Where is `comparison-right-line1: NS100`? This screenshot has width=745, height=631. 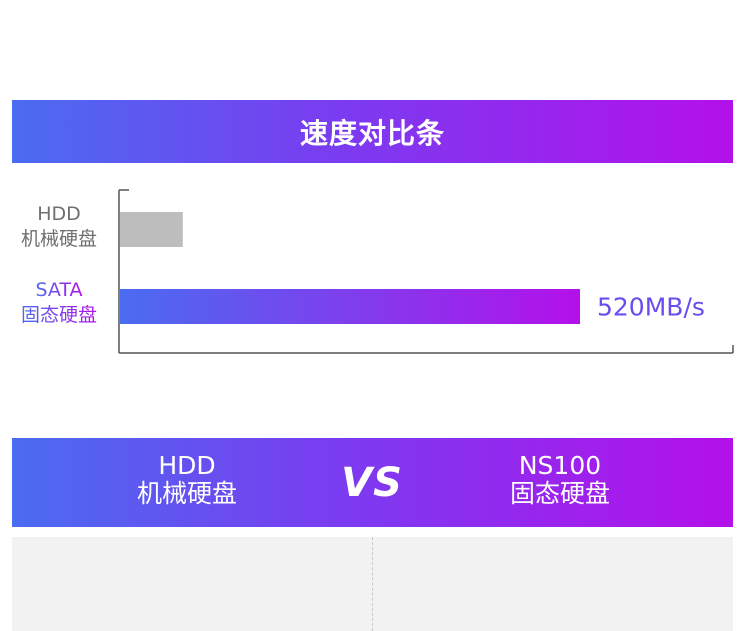 comparison-right-line1: NS100 is located at coordinates (560, 465).